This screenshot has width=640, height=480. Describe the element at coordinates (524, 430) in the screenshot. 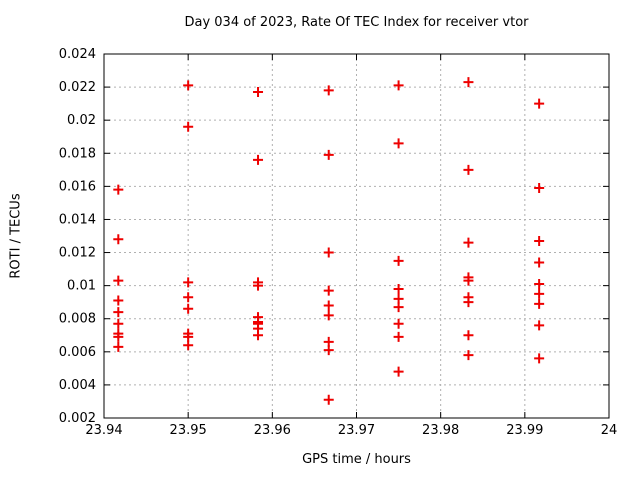

I see `x-tick-label: 23.99` at that location.